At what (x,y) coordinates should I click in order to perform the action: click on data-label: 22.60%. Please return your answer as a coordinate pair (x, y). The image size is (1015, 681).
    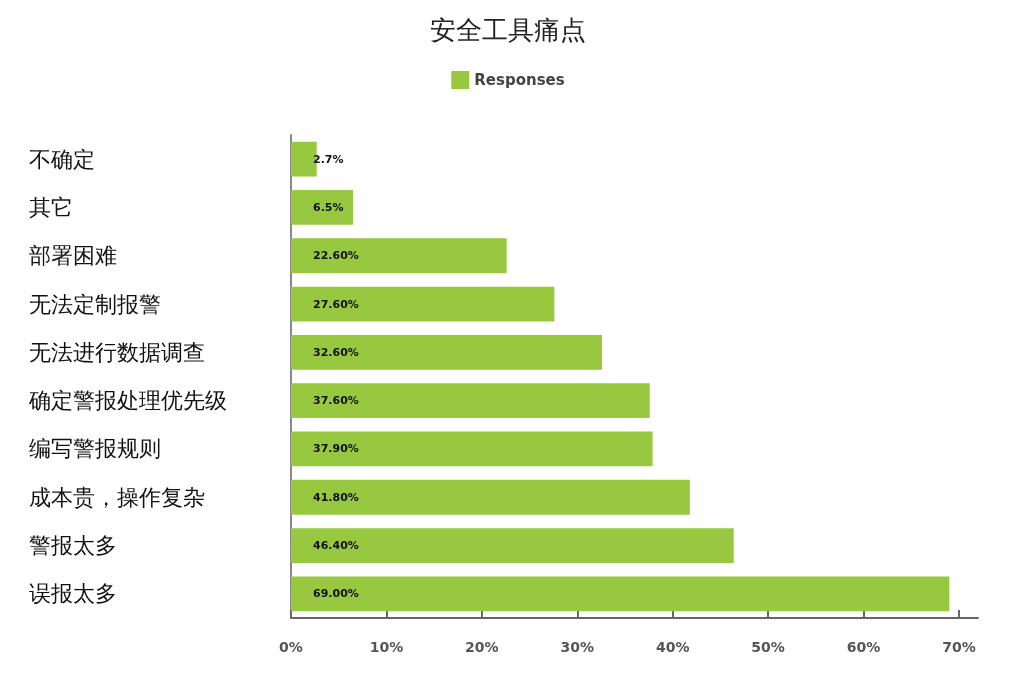
    Looking at the image, I should click on (336, 256).